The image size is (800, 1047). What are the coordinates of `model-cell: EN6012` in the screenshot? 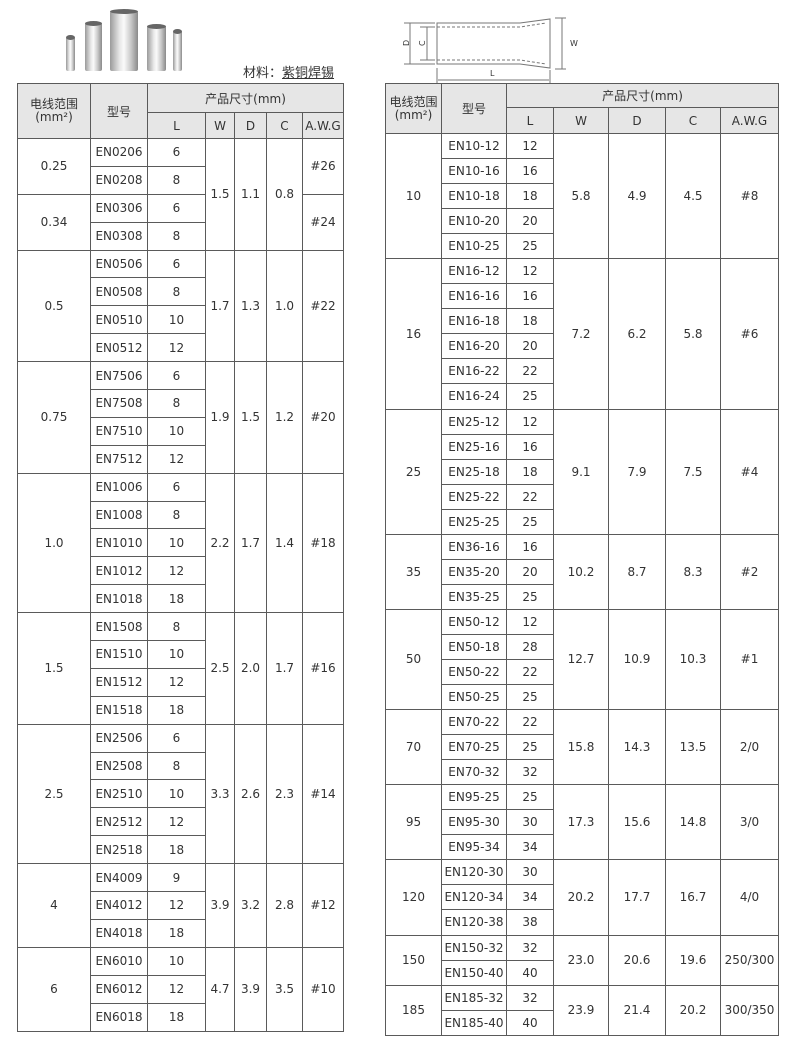 It's located at (119, 989).